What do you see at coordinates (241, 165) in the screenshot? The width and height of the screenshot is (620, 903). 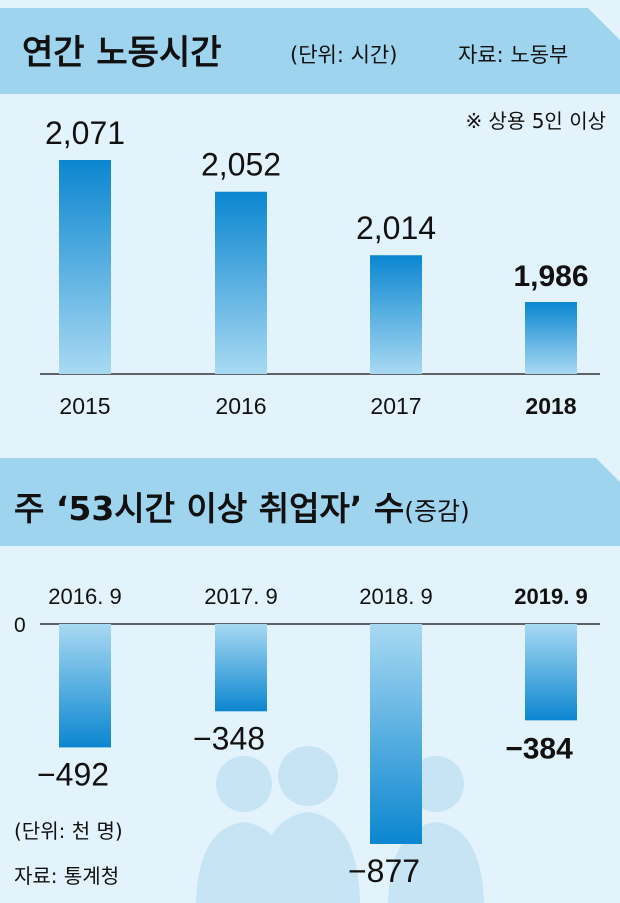 I see `chart1-value-label-2016: 2,052` at bounding box center [241, 165].